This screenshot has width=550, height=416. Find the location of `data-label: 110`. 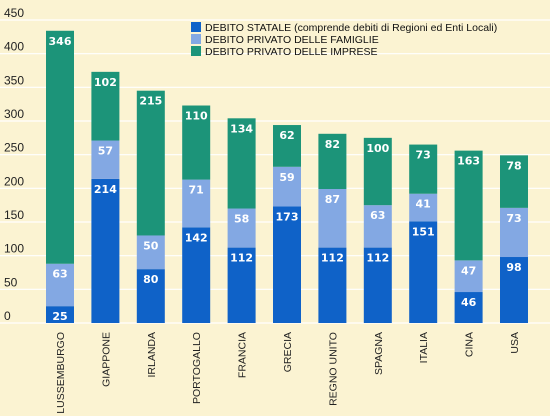

data-label: 110 is located at coordinates (196, 116).